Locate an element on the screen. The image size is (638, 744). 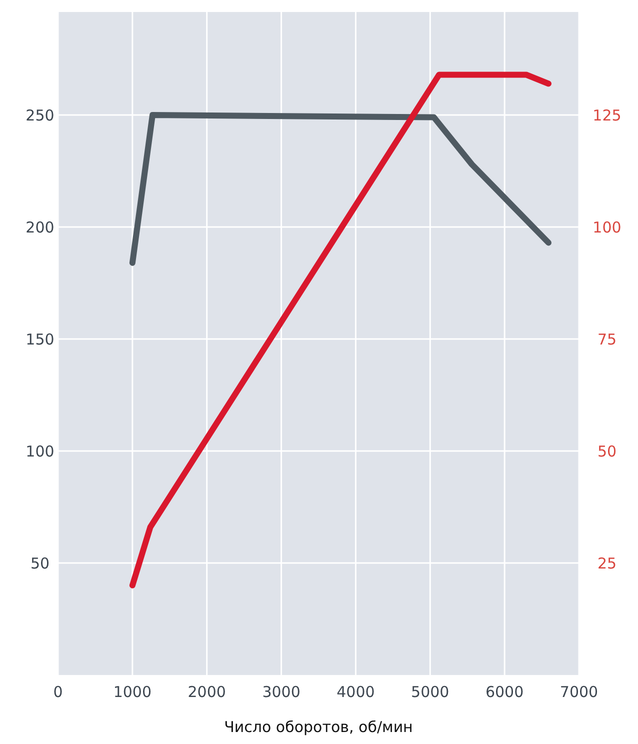
x-tick-label: 4000 is located at coordinates (355, 692).